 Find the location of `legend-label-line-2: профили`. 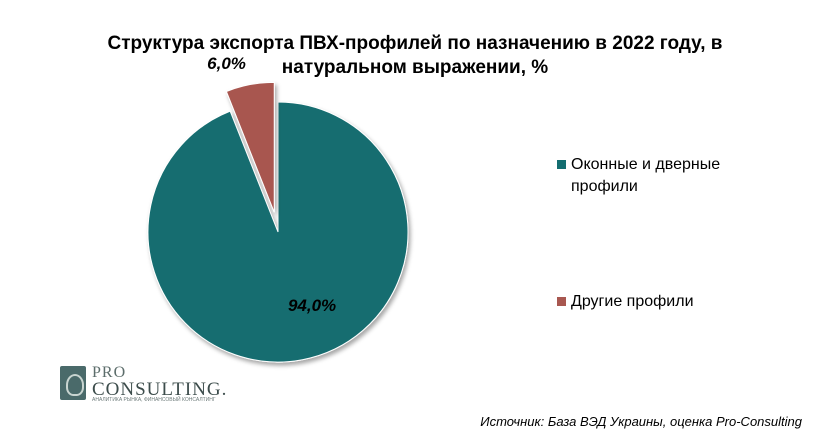

legend-label-line-2: профили is located at coordinates (604, 186).